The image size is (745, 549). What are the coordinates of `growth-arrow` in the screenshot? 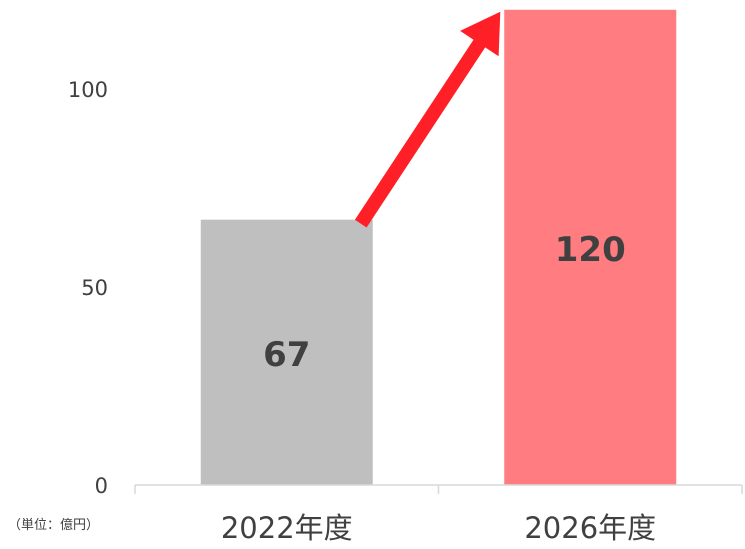 It's located at (427, 119).